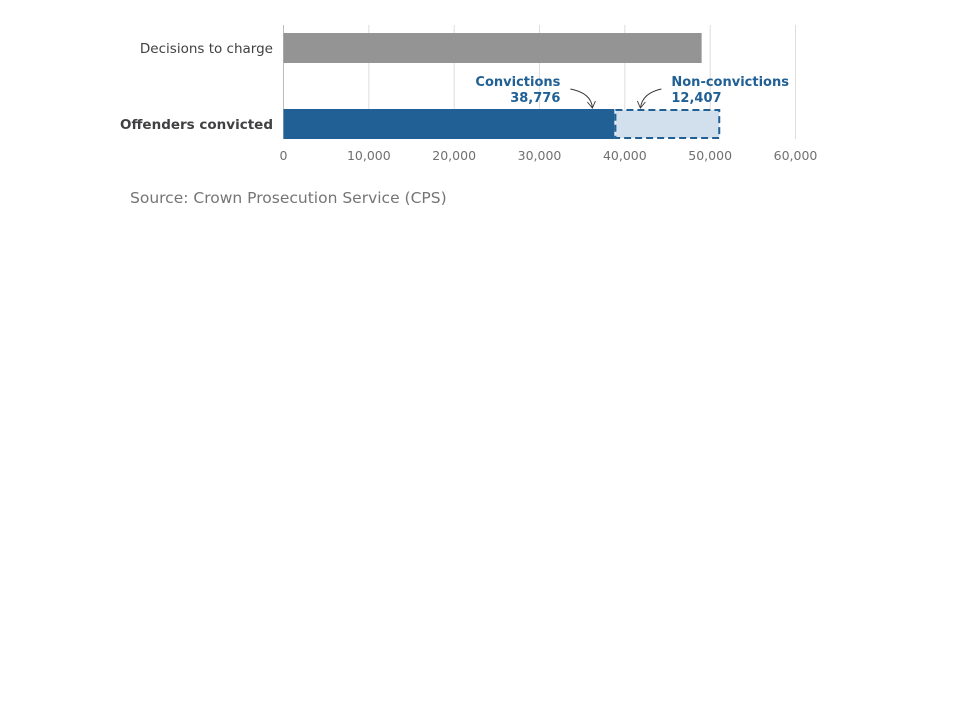 Image resolution: width=960 pixels, height=720 pixels. Describe the element at coordinates (196, 125) in the screenshot. I see `category-label-1: Offenders convicted` at that location.